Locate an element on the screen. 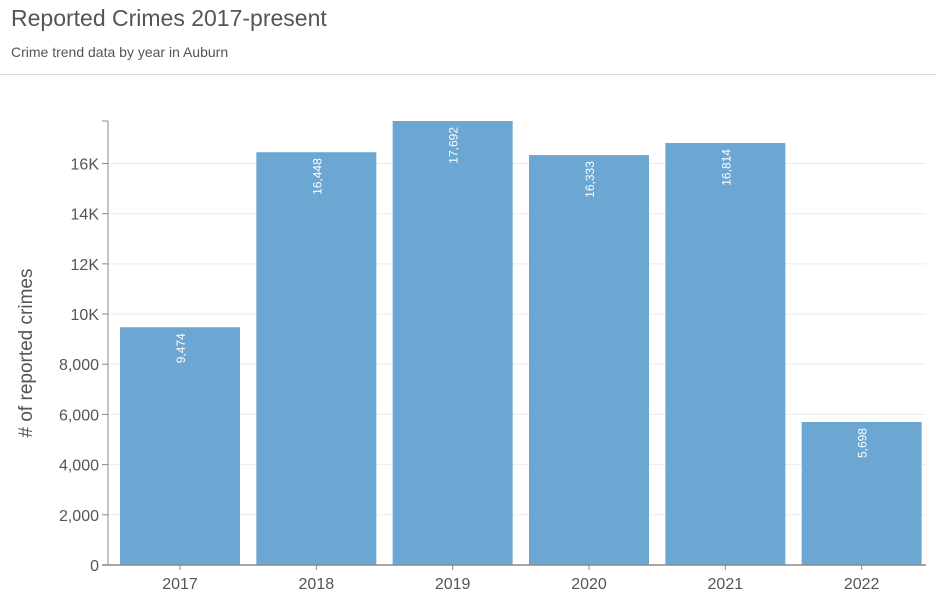  x-tick-label: 2018 is located at coordinates (317, 584).